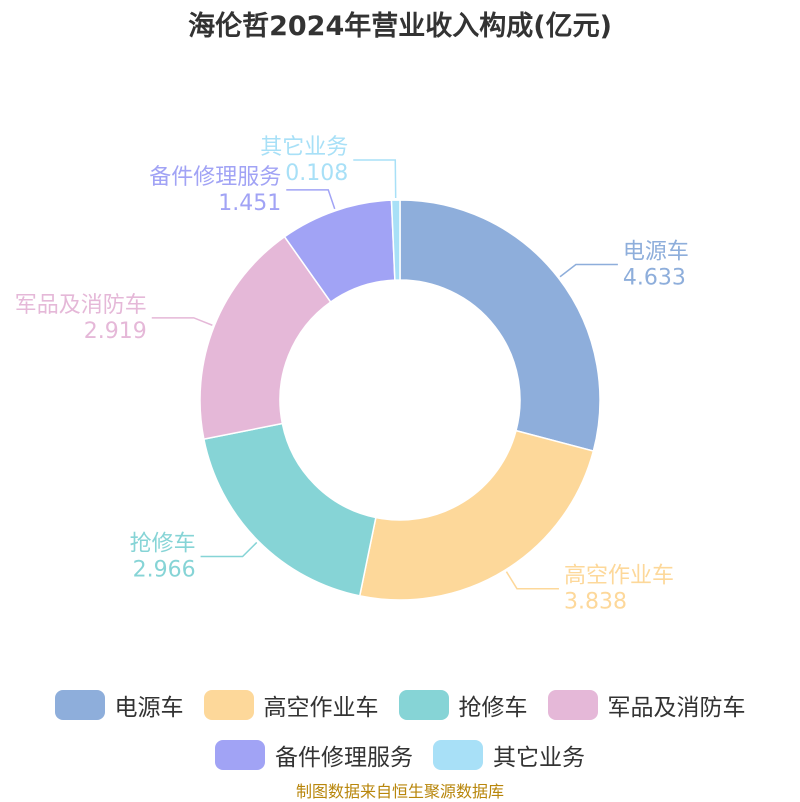  I want to click on legend-label: 备件修理服务, so click(344, 758).